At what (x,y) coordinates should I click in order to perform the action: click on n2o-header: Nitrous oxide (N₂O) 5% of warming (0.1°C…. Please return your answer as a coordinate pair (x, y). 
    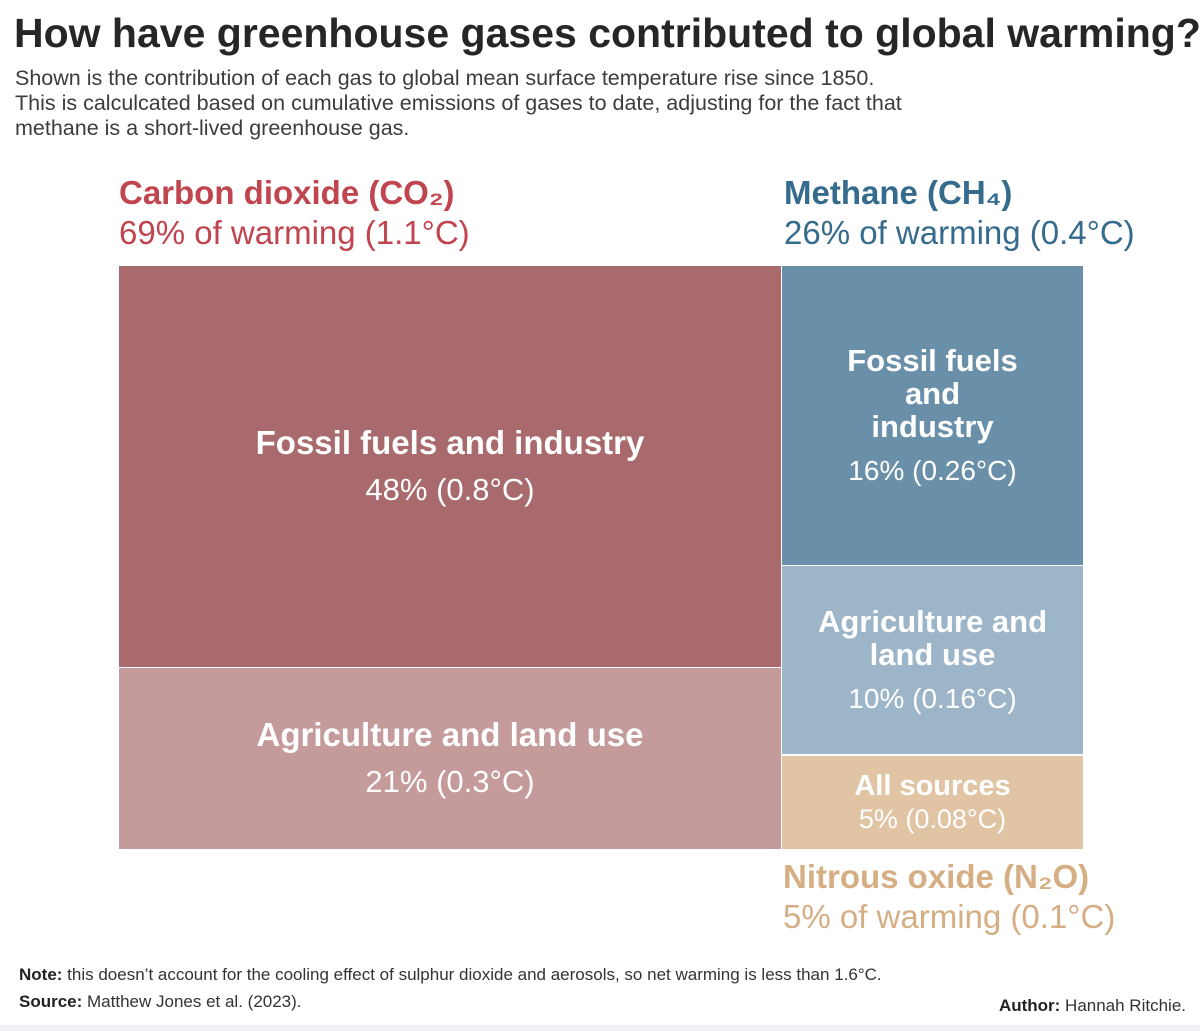
    Looking at the image, I should click on (949, 897).